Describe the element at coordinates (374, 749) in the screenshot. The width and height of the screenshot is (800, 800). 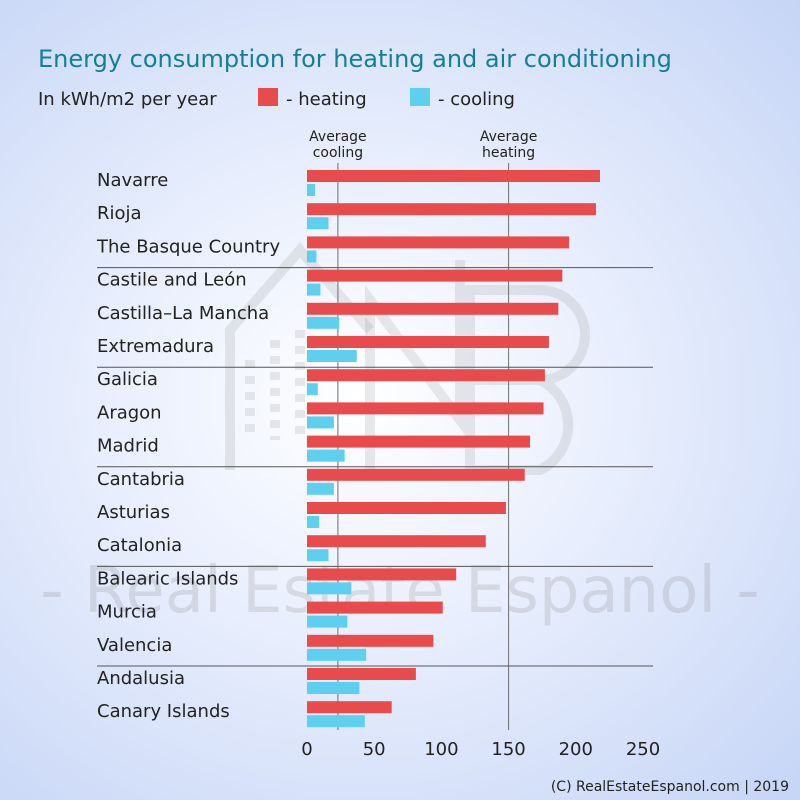
I see `x-tick-1: 50` at that location.